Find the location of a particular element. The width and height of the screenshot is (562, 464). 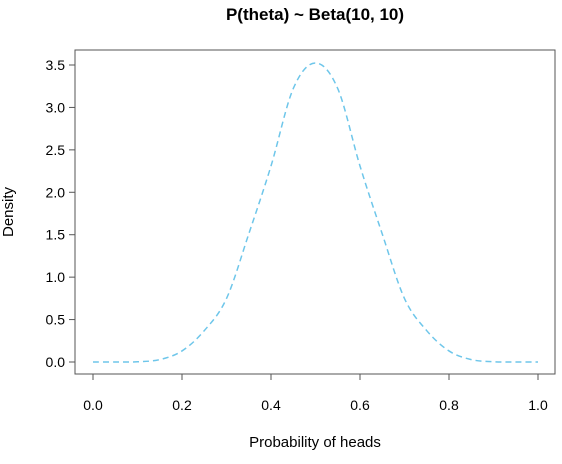

chart-title: P(theta) ~ Beta(10, 10) is located at coordinates (315, 14).